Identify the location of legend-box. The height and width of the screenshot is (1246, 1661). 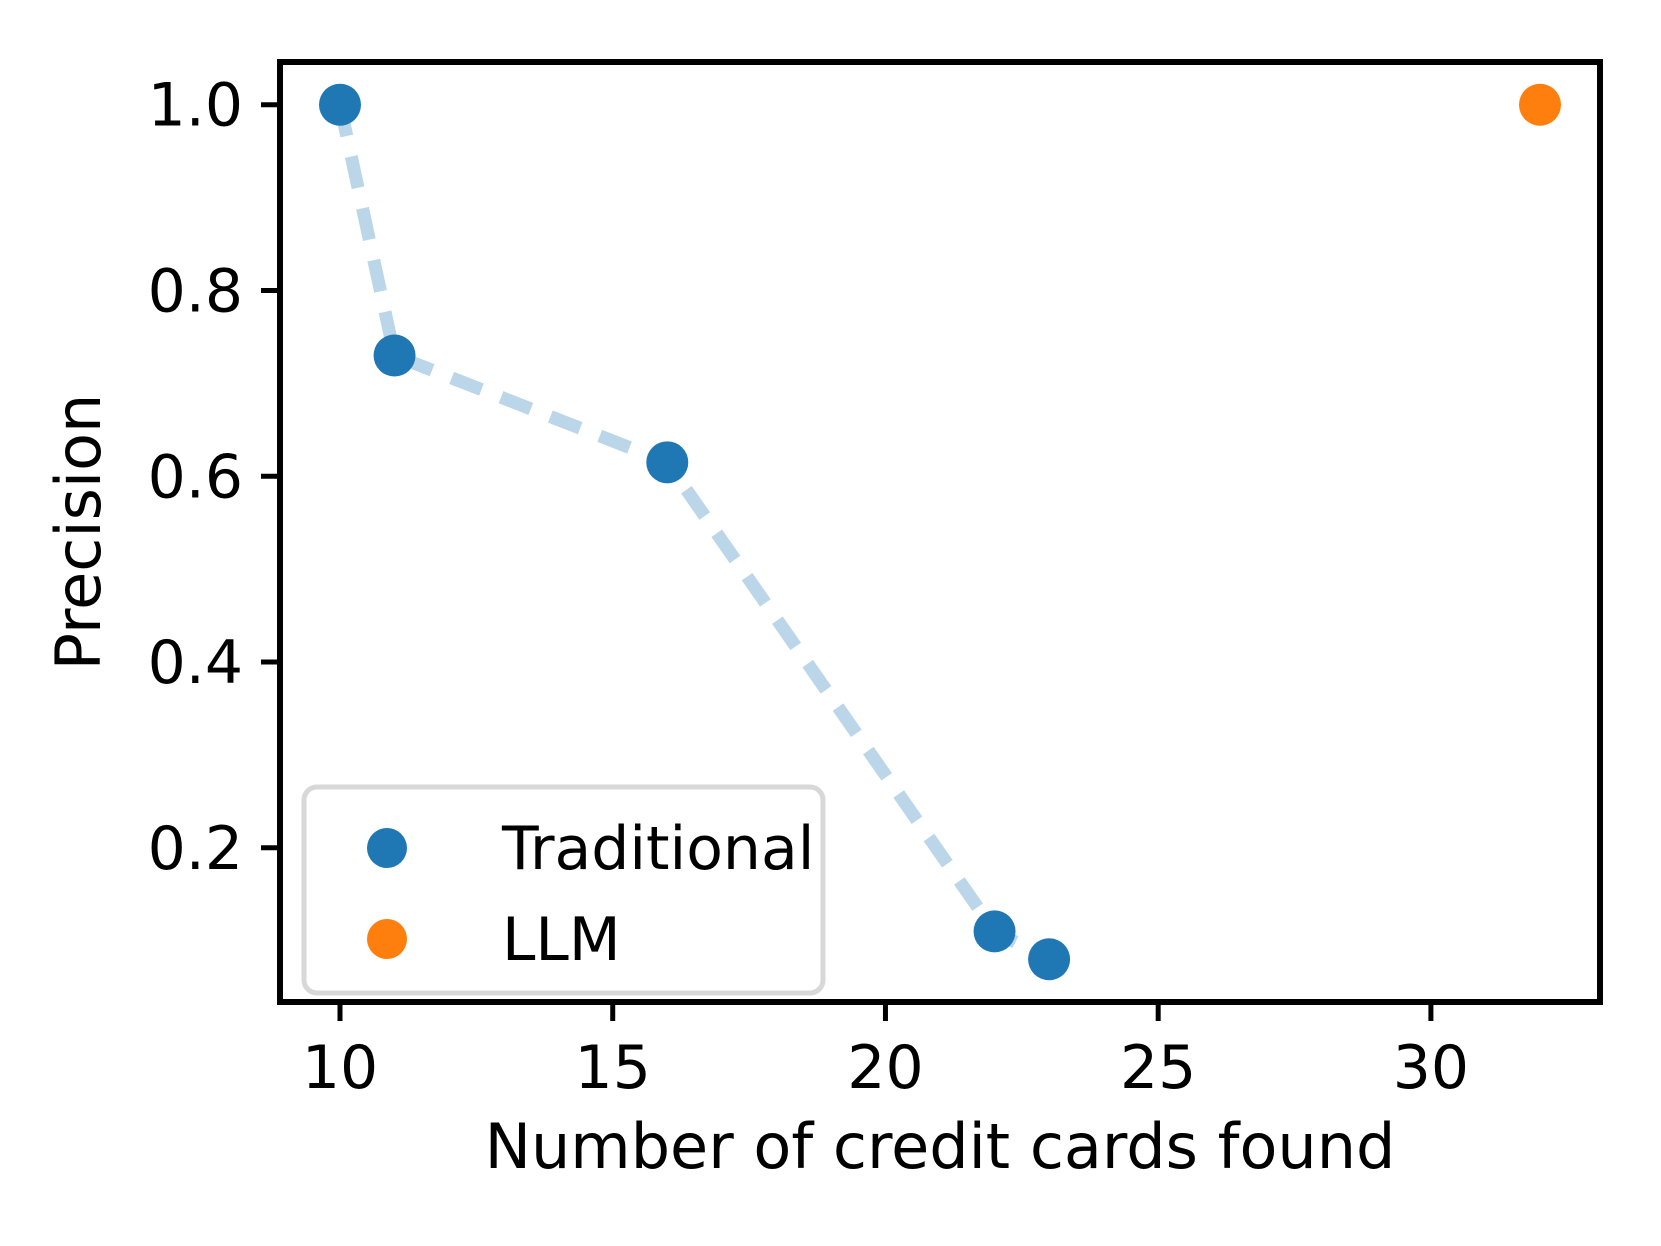
(563, 890).